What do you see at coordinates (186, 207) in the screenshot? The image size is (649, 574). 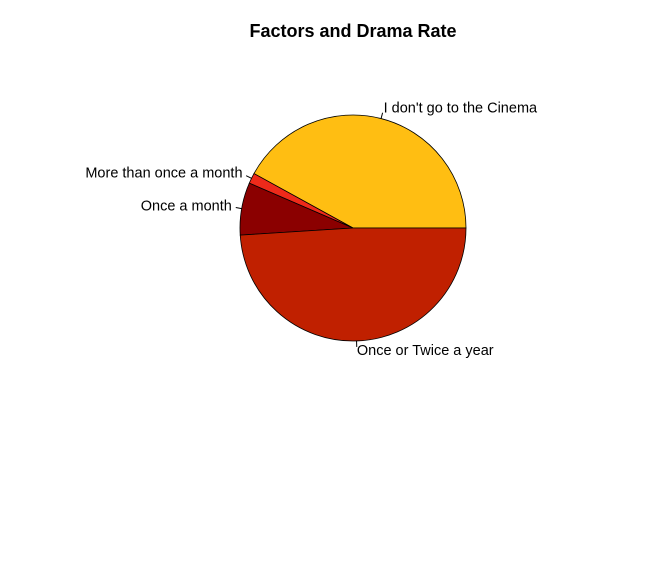 I see `pie-label-once-a-month: Once a month` at bounding box center [186, 207].